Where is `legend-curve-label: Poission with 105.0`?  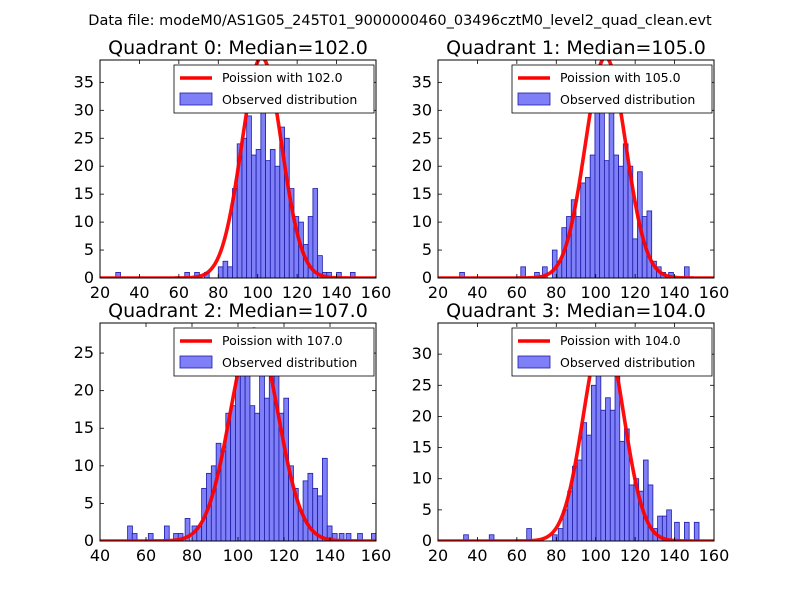
legend-curve-label: Poission with 105.0 is located at coordinates (620, 77).